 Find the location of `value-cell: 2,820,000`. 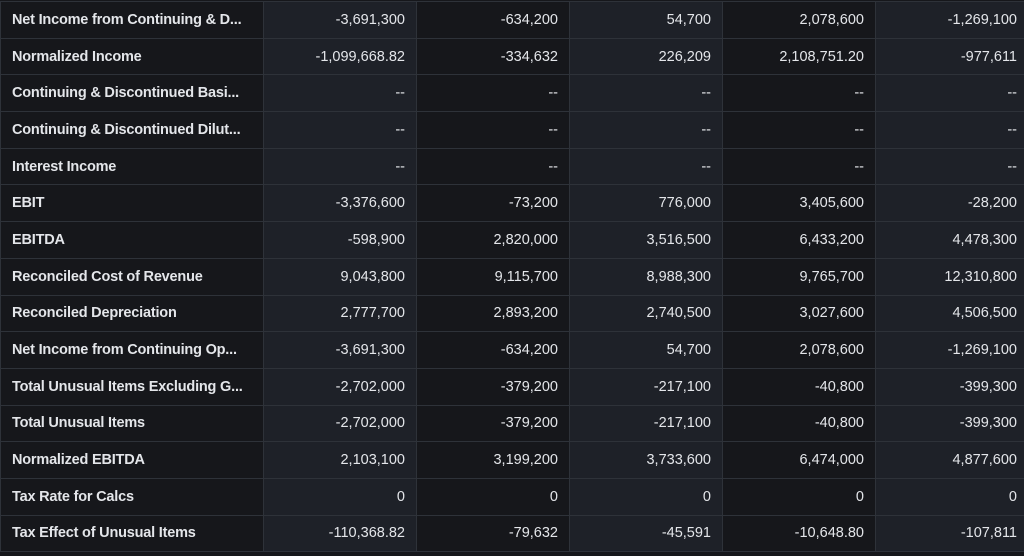

value-cell: 2,820,000 is located at coordinates (493, 240).